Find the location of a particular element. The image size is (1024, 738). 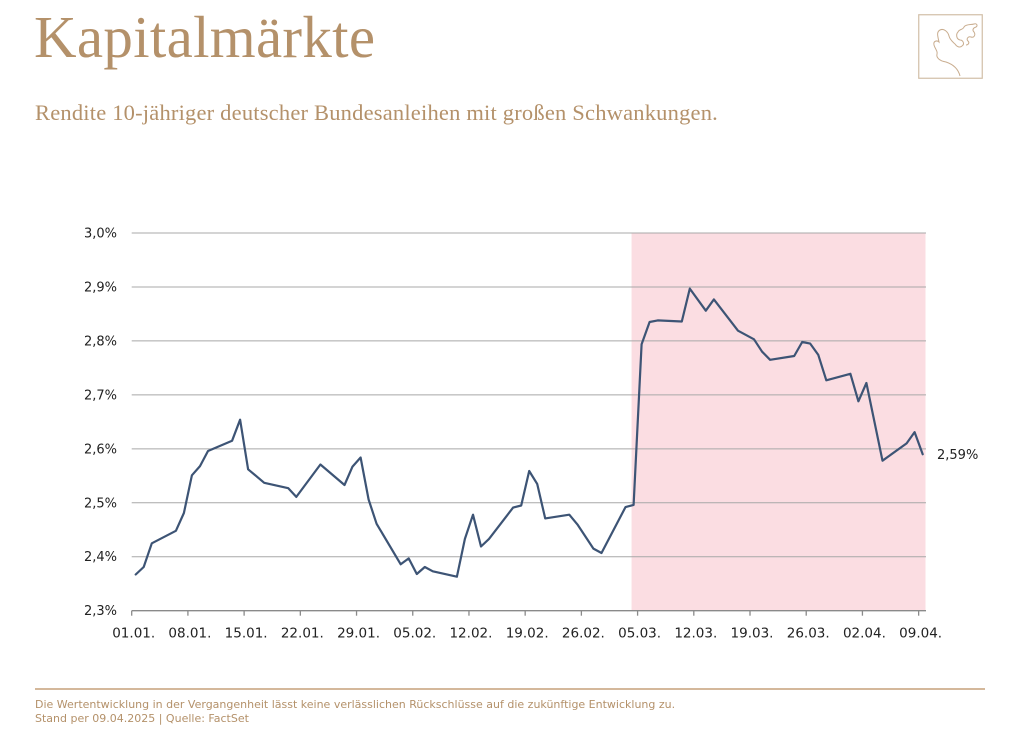

y-tick-label: 2,8% is located at coordinates (100, 341).